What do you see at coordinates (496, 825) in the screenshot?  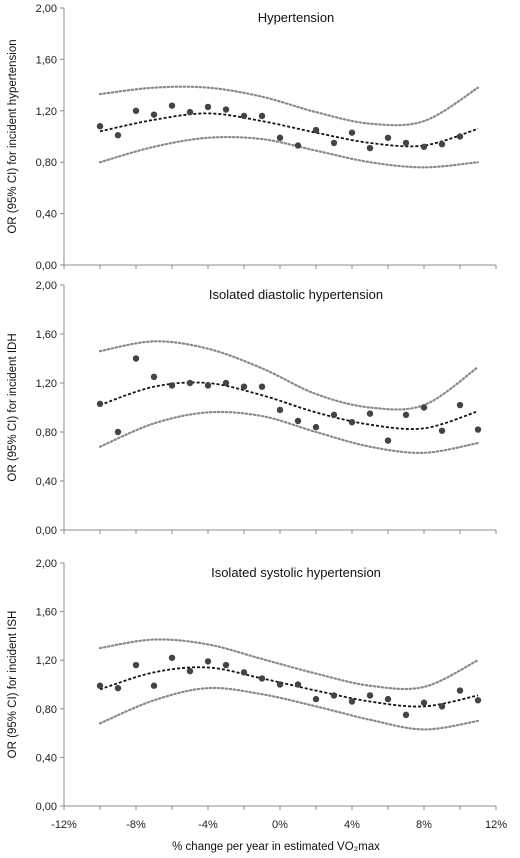 I see `x-tick-label: 12%` at bounding box center [496, 825].